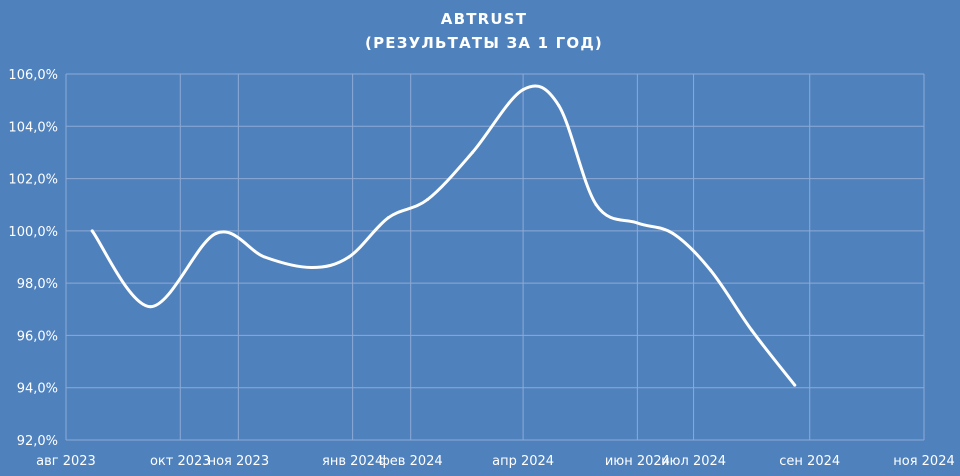  Describe the element at coordinates (33, 127) in the screenshot. I see `y-tick-label: 104,0%` at that location.